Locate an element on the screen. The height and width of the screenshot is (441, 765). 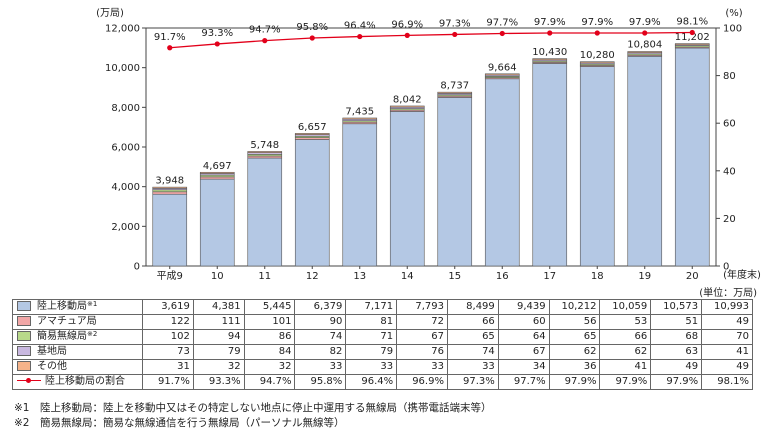
row-label: 基地局 is located at coordinates (77, 352).